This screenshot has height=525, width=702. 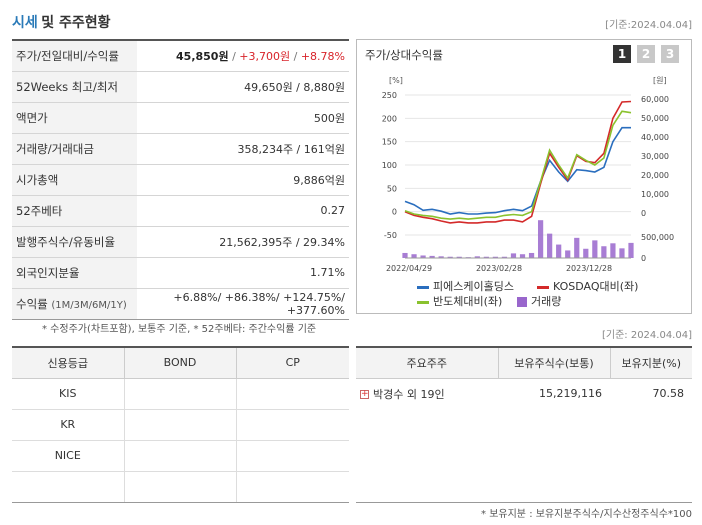 I want to click on table-row: KR, so click(x=180, y=425).